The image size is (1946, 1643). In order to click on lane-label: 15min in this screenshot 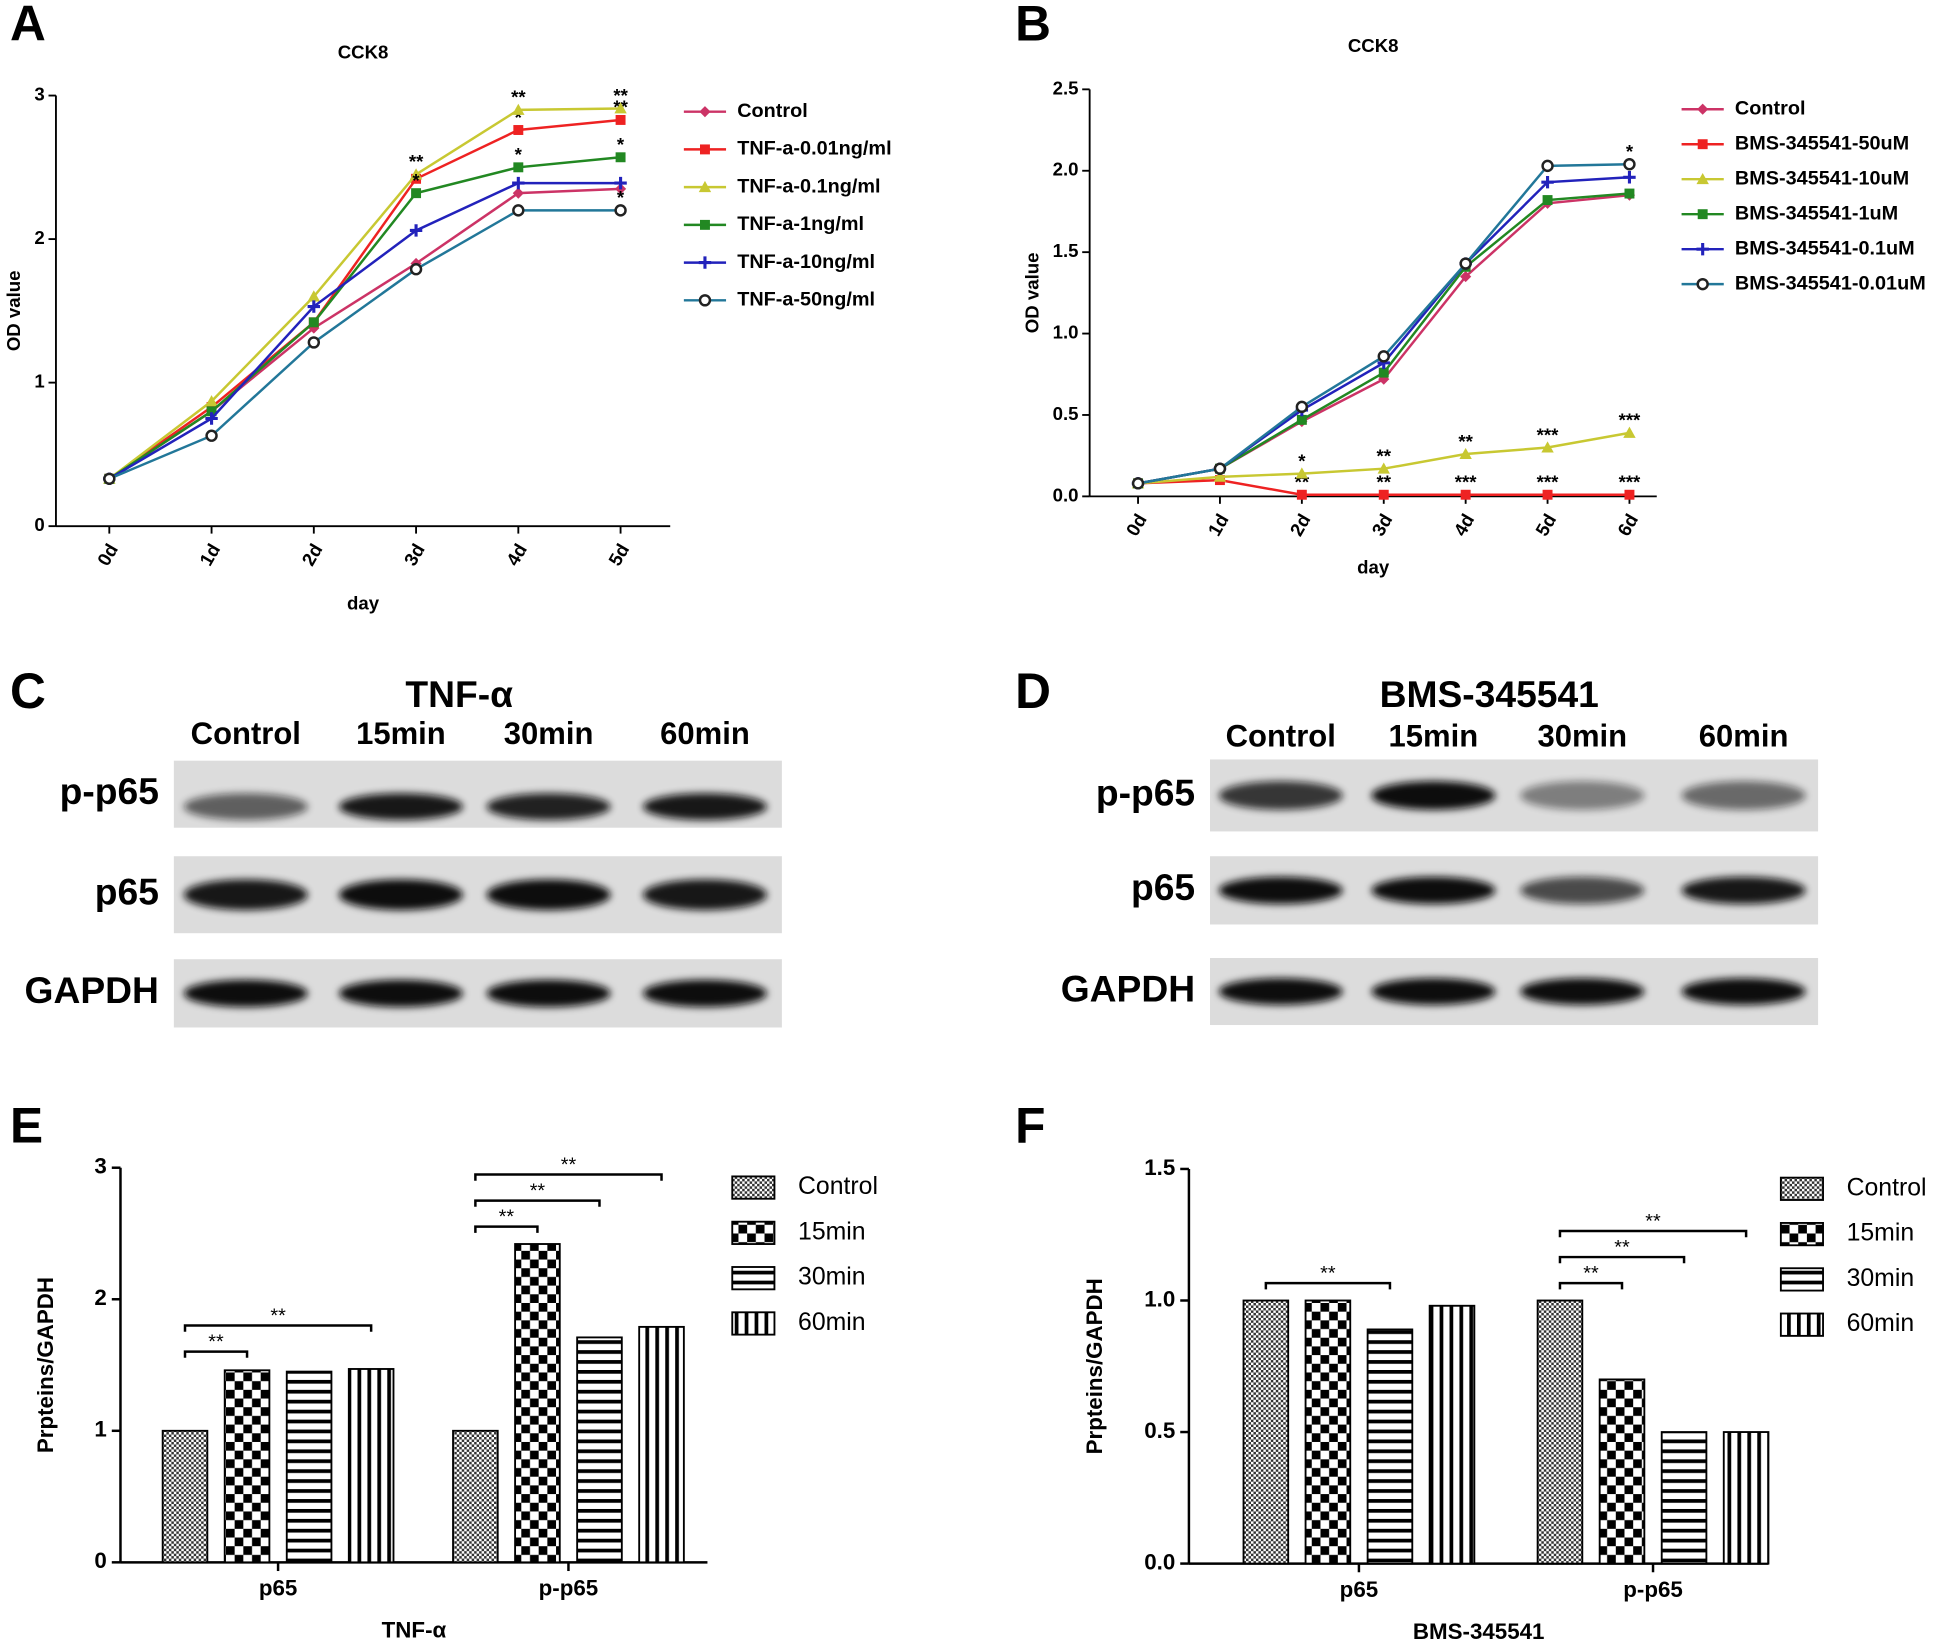, I will do `click(401, 733)`.